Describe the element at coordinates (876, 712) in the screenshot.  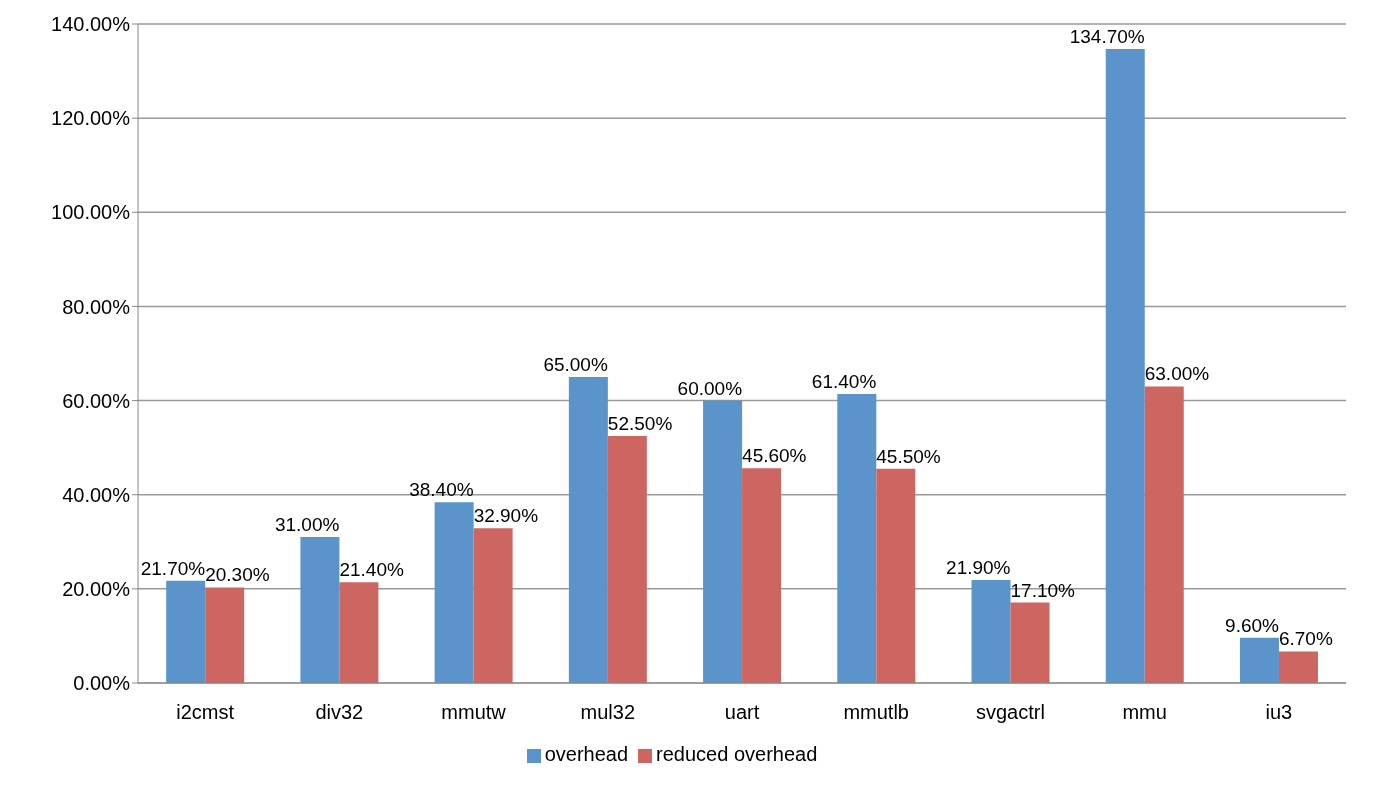
I see `x-tick-label: mmutlb` at that location.